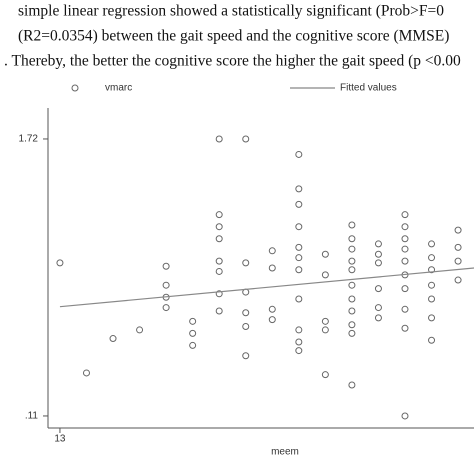 Image resolution: width=474 pixels, height=474 pixels. Describe the element at coordinates (32, 416) in the screenshot. I see `y-tick-label: .11` at that location.